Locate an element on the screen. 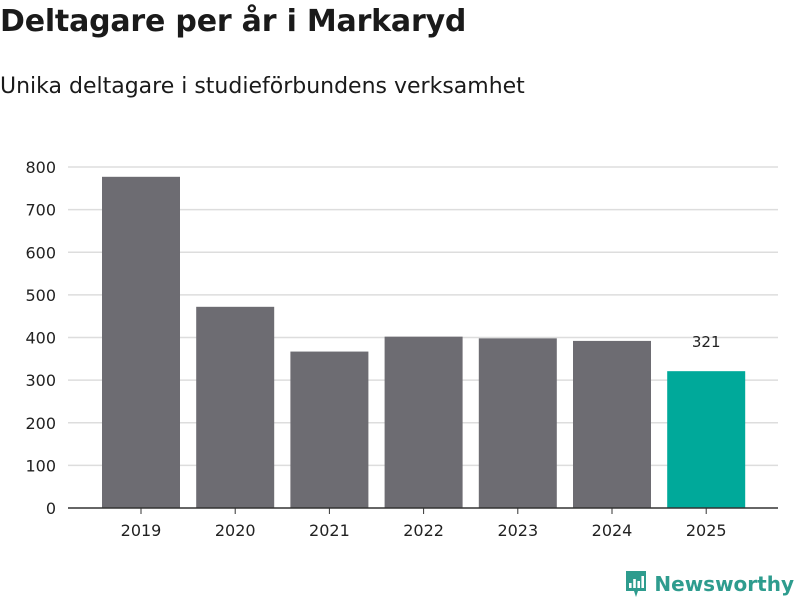 The height and width of the screenshot is (600, 800). x-tick-label: 2021 is located at coordinates (329, 530).